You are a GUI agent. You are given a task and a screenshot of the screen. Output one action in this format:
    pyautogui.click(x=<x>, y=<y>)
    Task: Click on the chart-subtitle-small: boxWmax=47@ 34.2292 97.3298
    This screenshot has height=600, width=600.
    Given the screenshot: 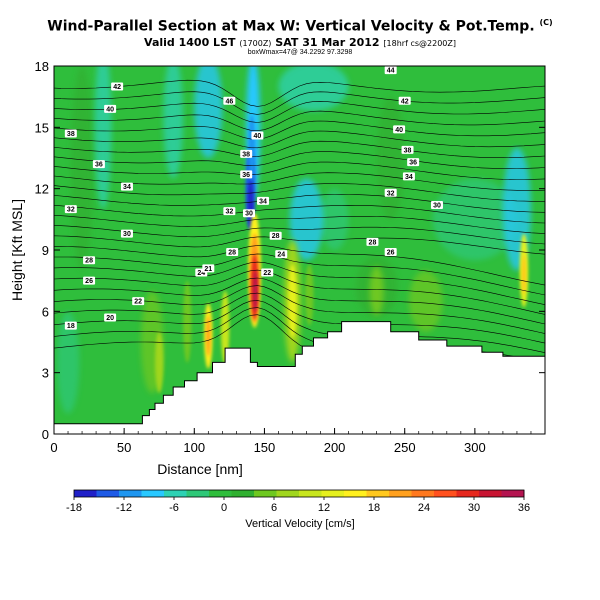 What is the action you would take?
    pyautogui.click(x=300, y=52)
    